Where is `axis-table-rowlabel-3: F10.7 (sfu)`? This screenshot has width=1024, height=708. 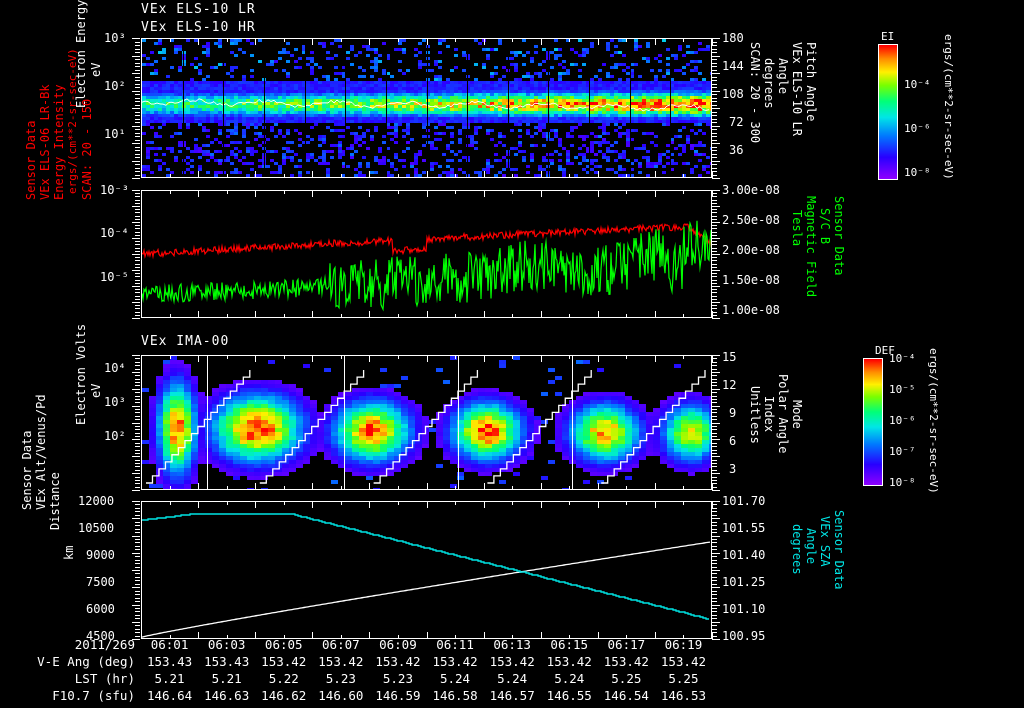
axis-table-rowlabel-3: F10.7 (sfu) is located at coordinates (93, 695).